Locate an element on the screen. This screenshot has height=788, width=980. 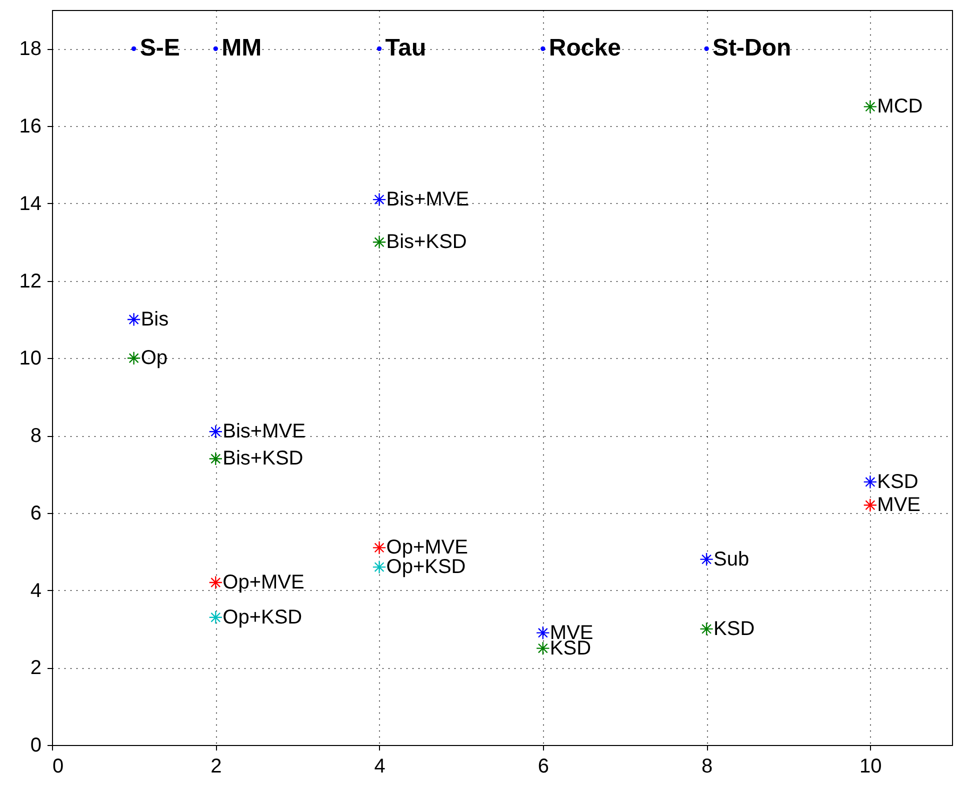
y-tick-label: 0 is located at coordinates (36, 745).